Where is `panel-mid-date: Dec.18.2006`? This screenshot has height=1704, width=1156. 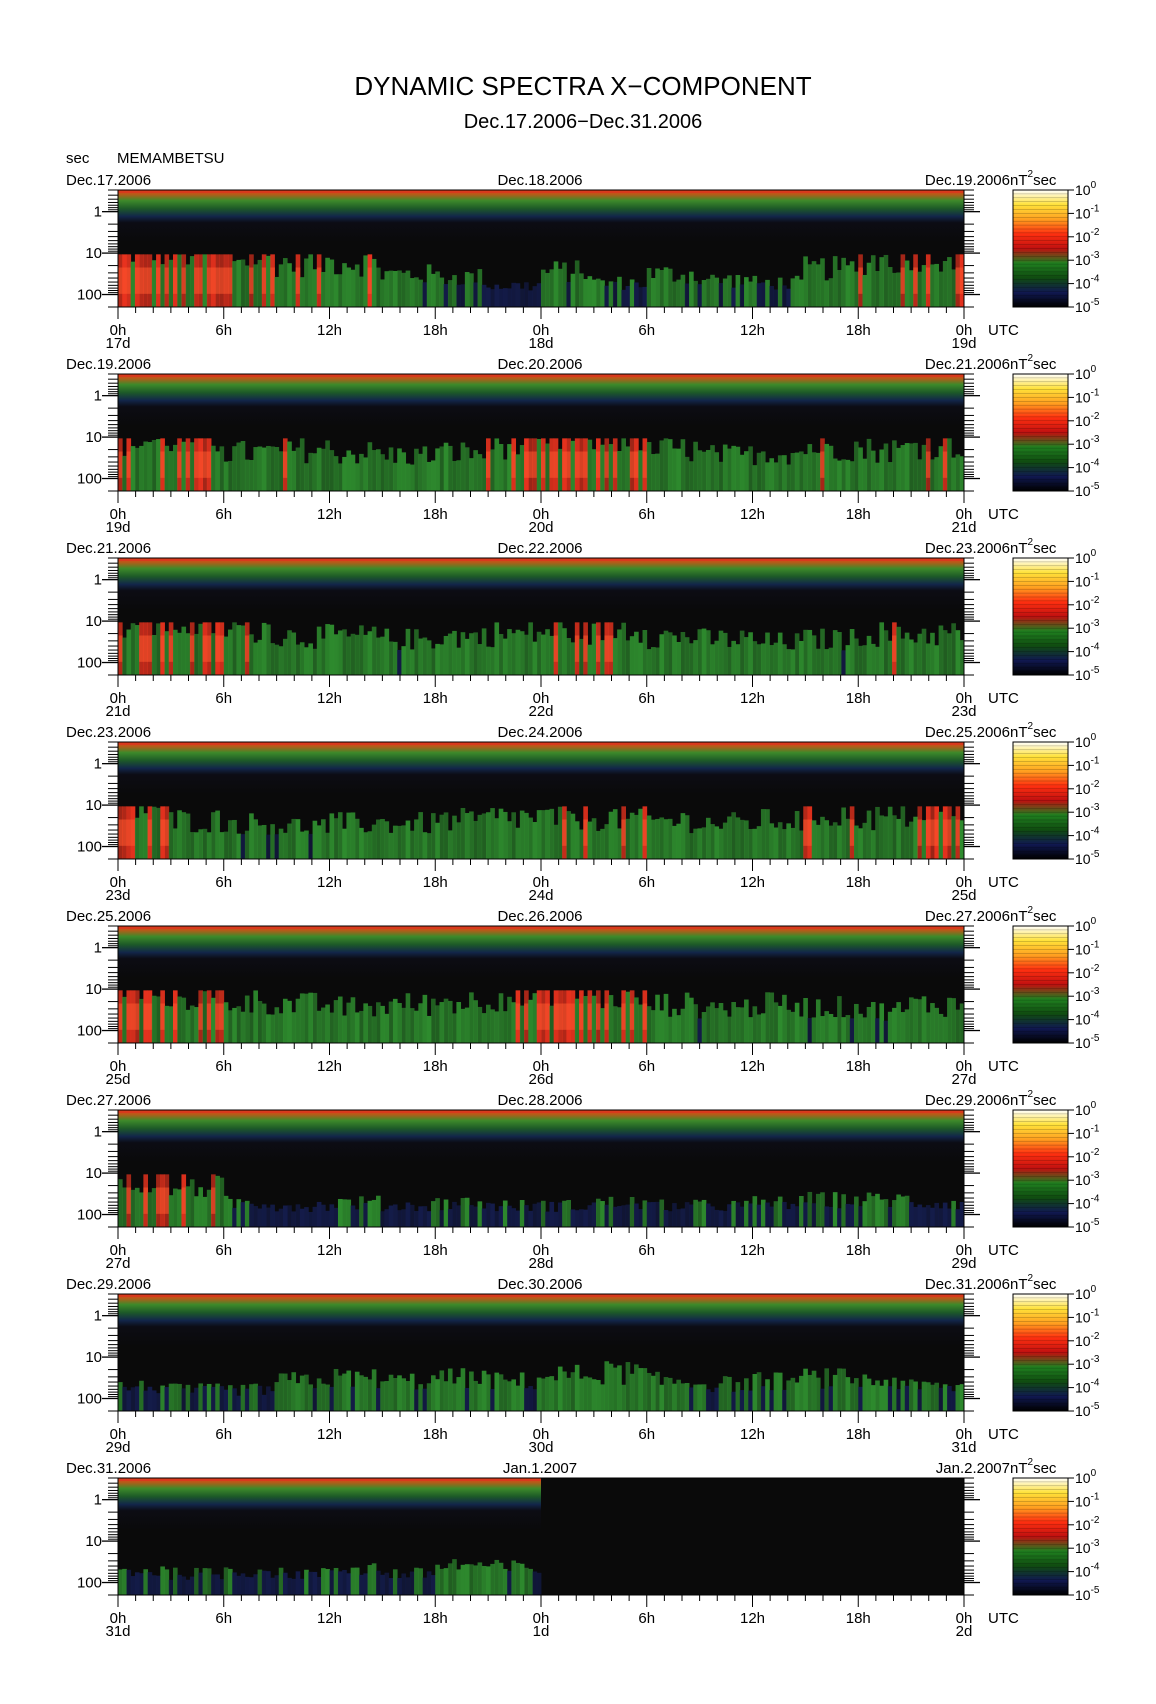
panel-mid-date: Dec.18.2006 is located at coordinates (539, 180).